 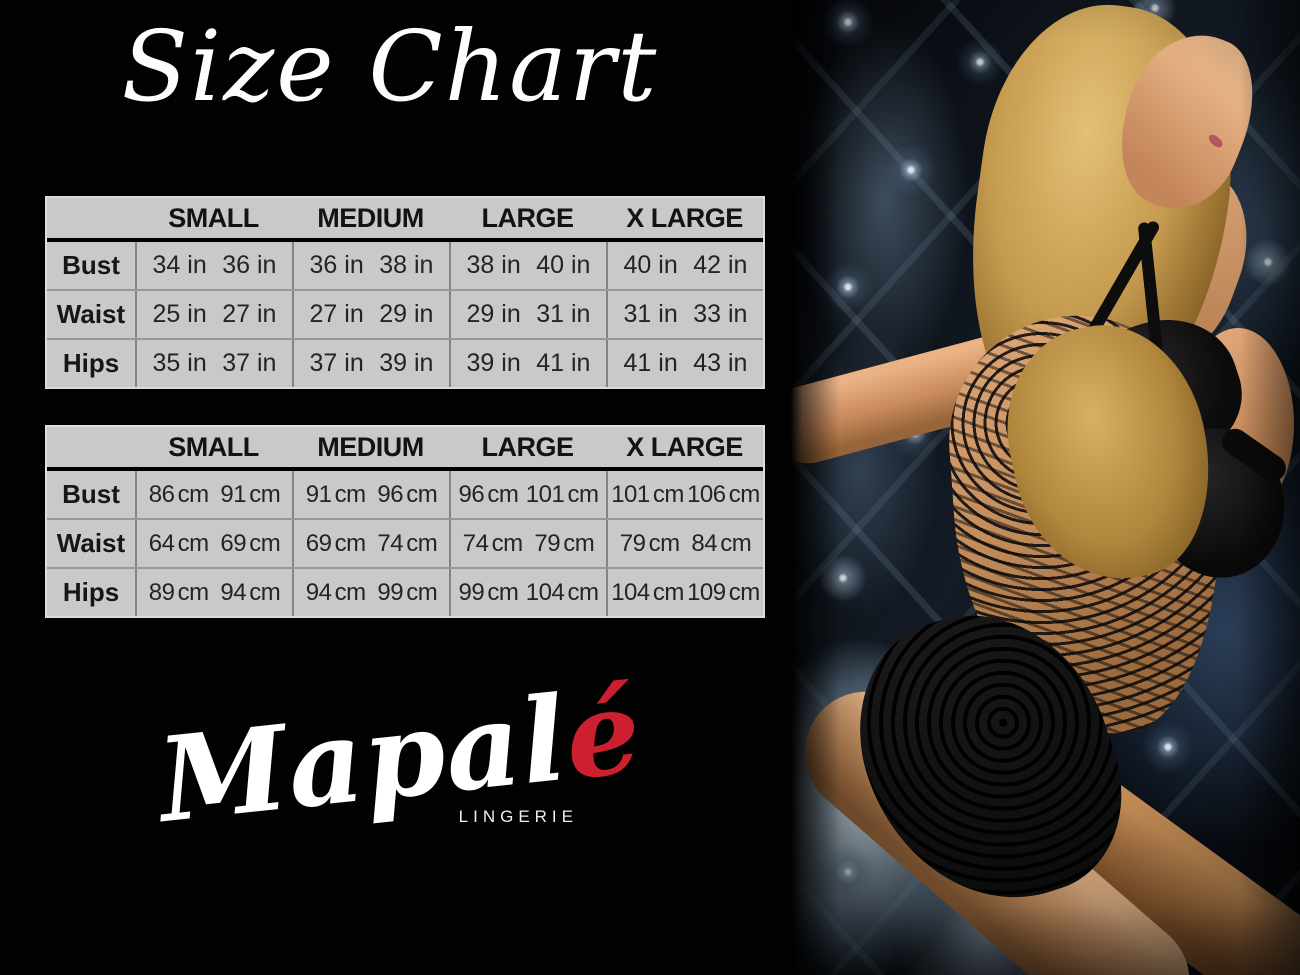 What do you see at coordinates (390, 66) in the screenshot?
I see `page-title: Size Chart` at bounding box center [390, 66].